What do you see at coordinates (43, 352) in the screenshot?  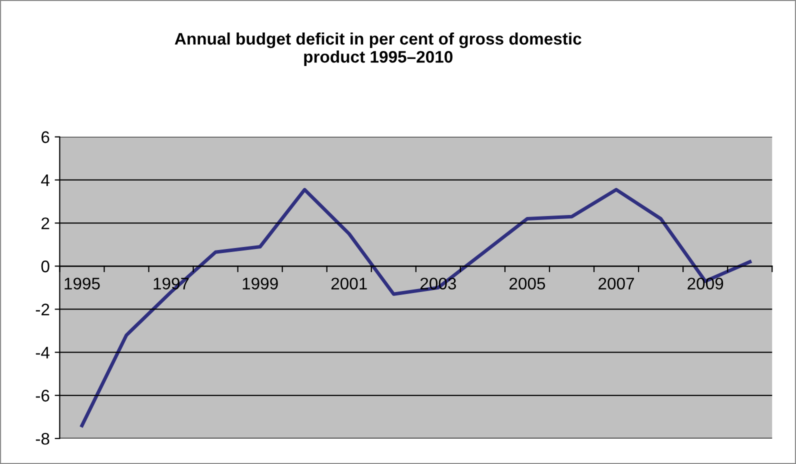 I see `y-tick-label: -4` at bounding box center [43, 352].